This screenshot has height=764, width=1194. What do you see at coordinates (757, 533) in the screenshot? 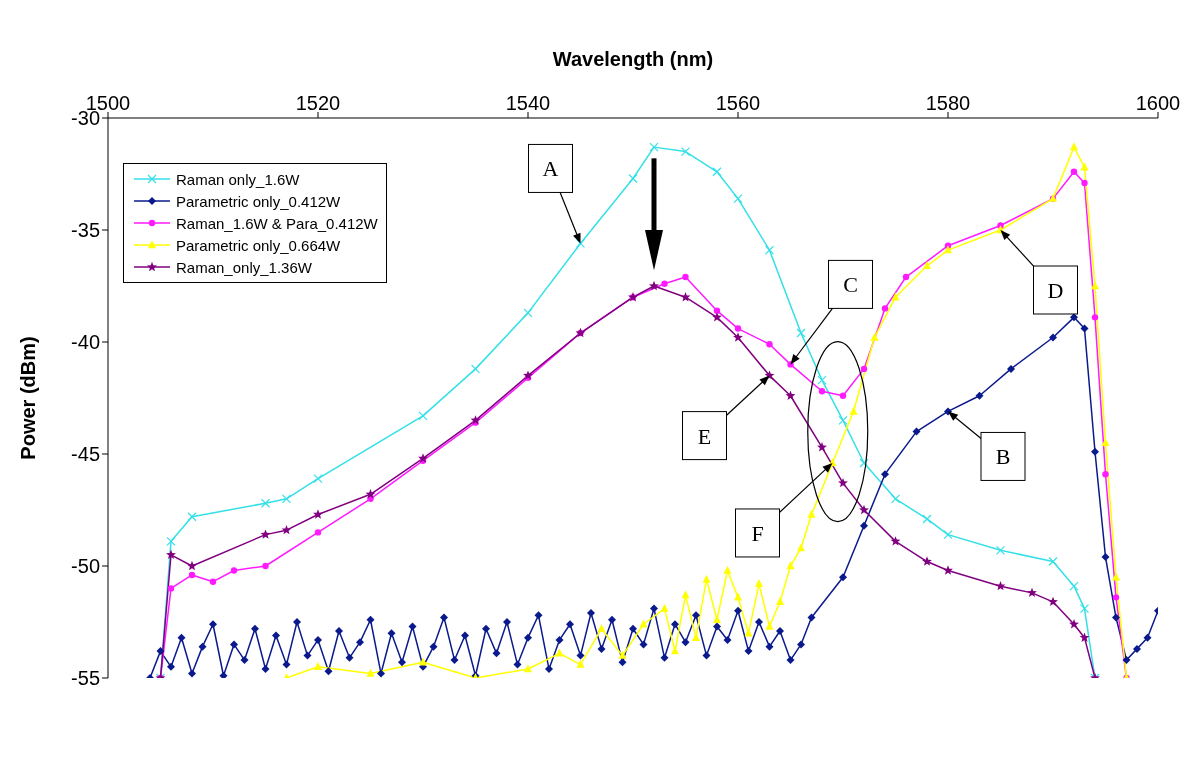
I see `annotation: F` at bounding box center [757, 533].